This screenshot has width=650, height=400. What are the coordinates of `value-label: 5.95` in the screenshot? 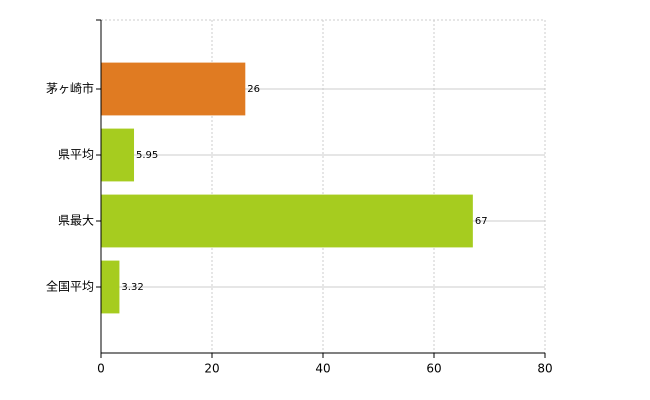 It's located at (147, 155).